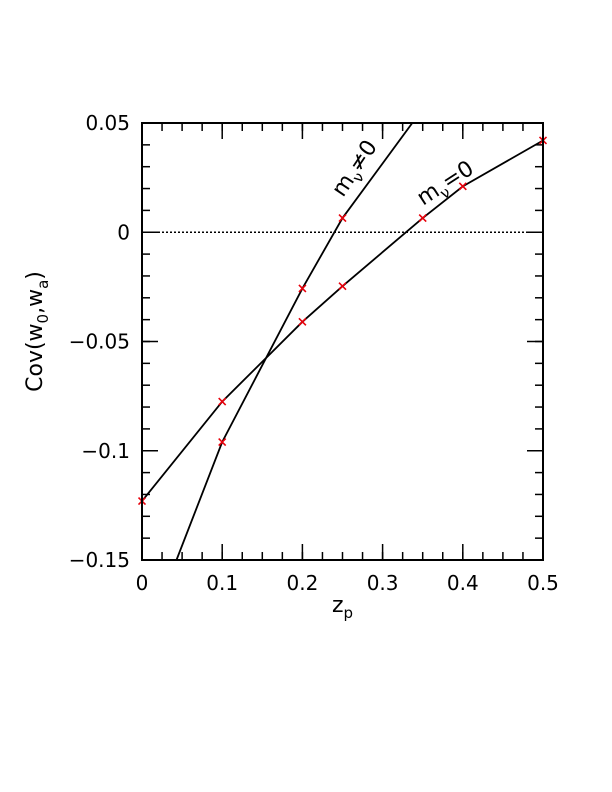  I want to click on y-axis-label-sub1: 0, so click(43, 319).